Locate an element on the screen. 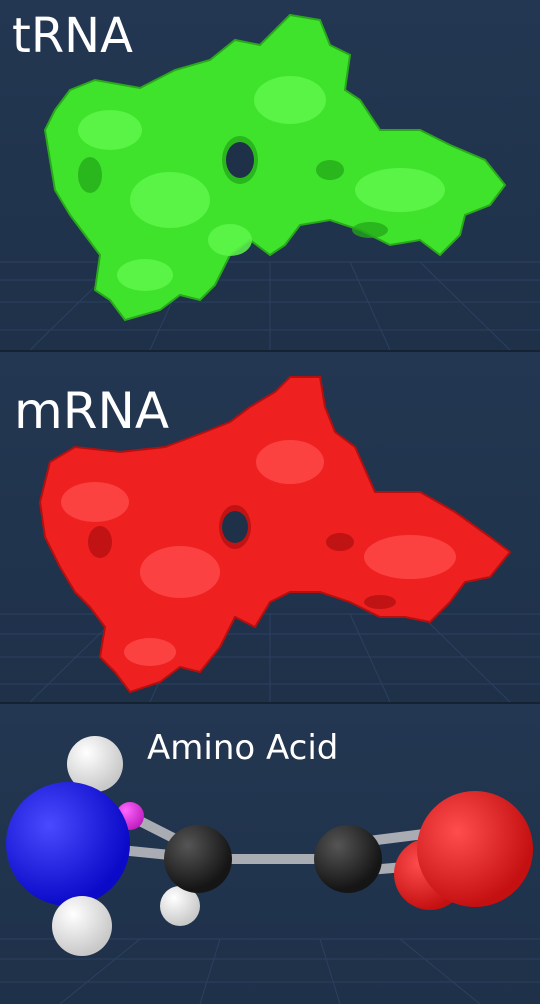 The height and width of the screenshot is (1004, 540). amino-acid-title: Amino Acid is located at coordinates (243, 748).